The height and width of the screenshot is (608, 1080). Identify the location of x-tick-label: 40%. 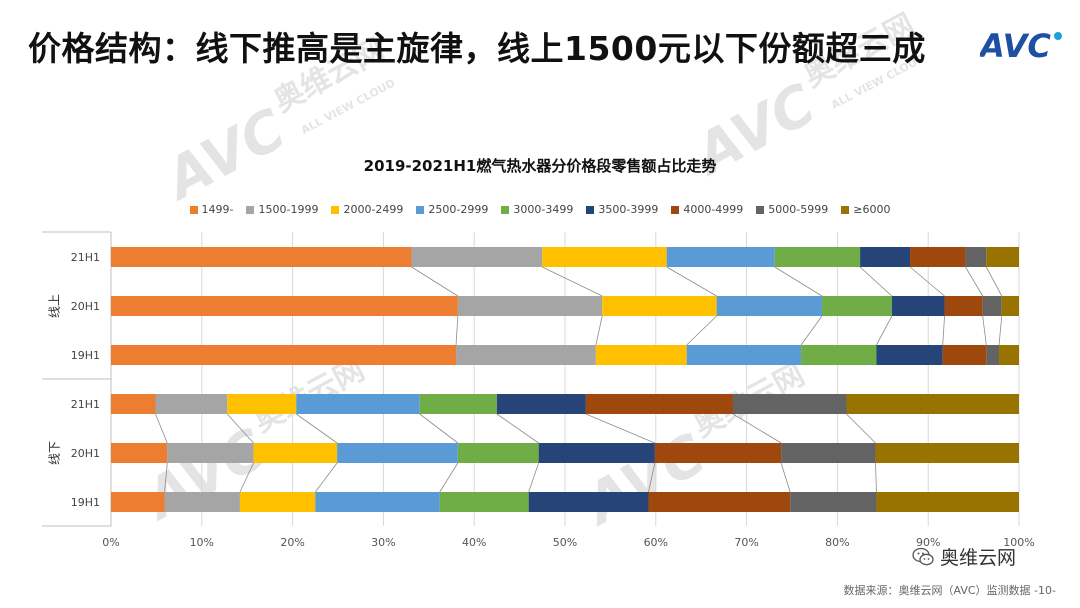
(474, 542).